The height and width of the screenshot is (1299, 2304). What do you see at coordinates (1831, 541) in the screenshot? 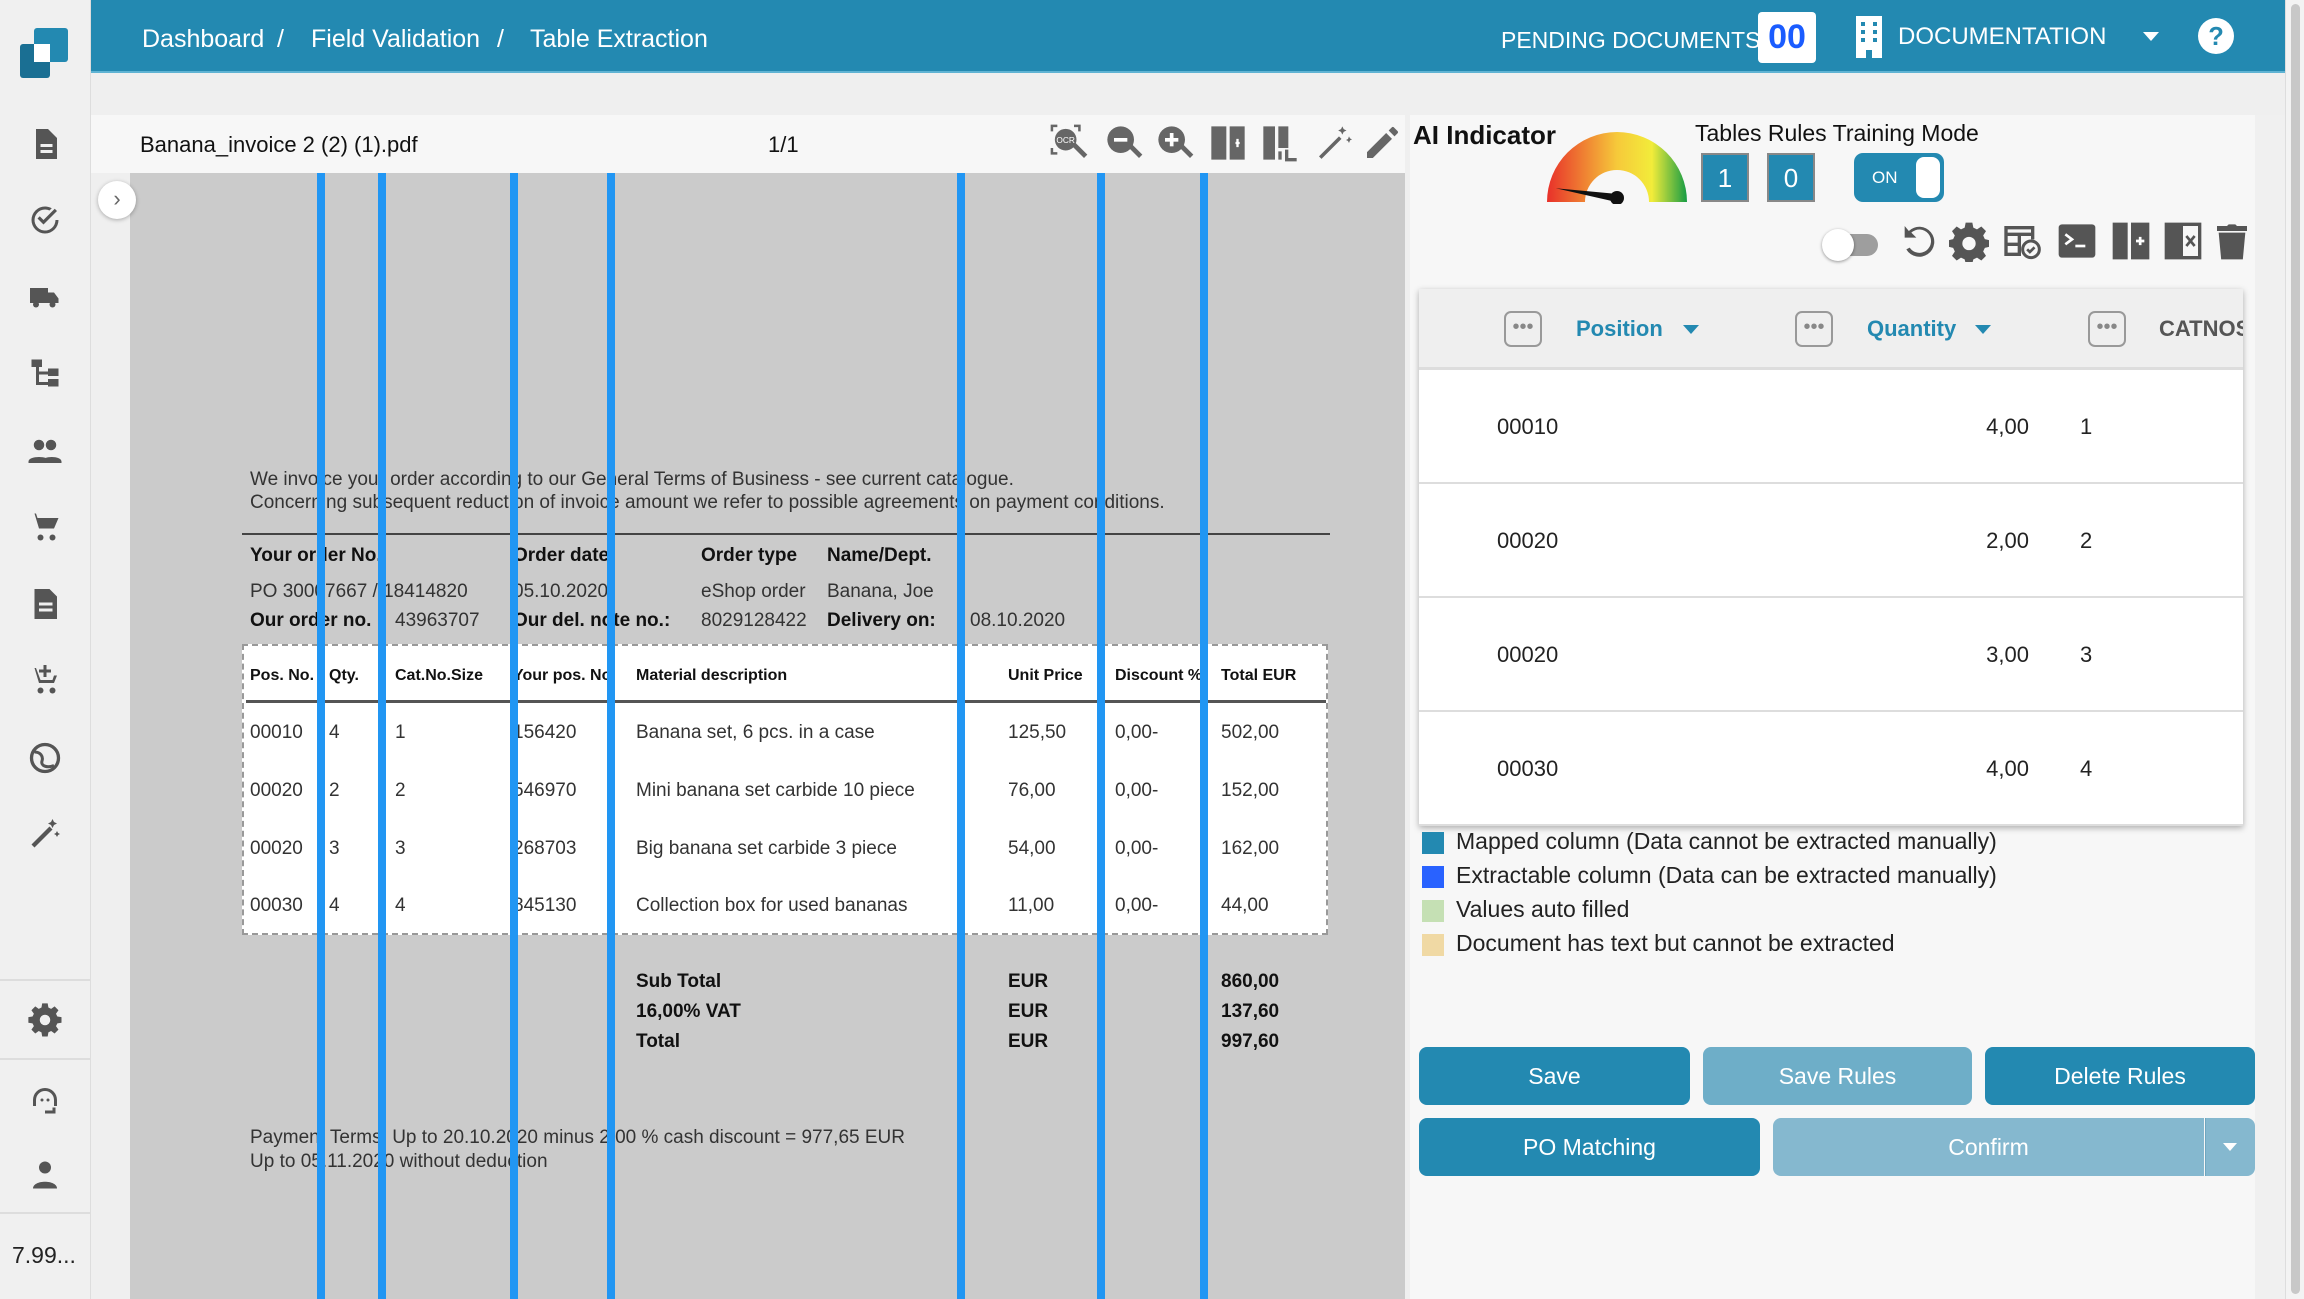
I see `table-row: 00020 2,00 2` at bounding box center [1831, 541].